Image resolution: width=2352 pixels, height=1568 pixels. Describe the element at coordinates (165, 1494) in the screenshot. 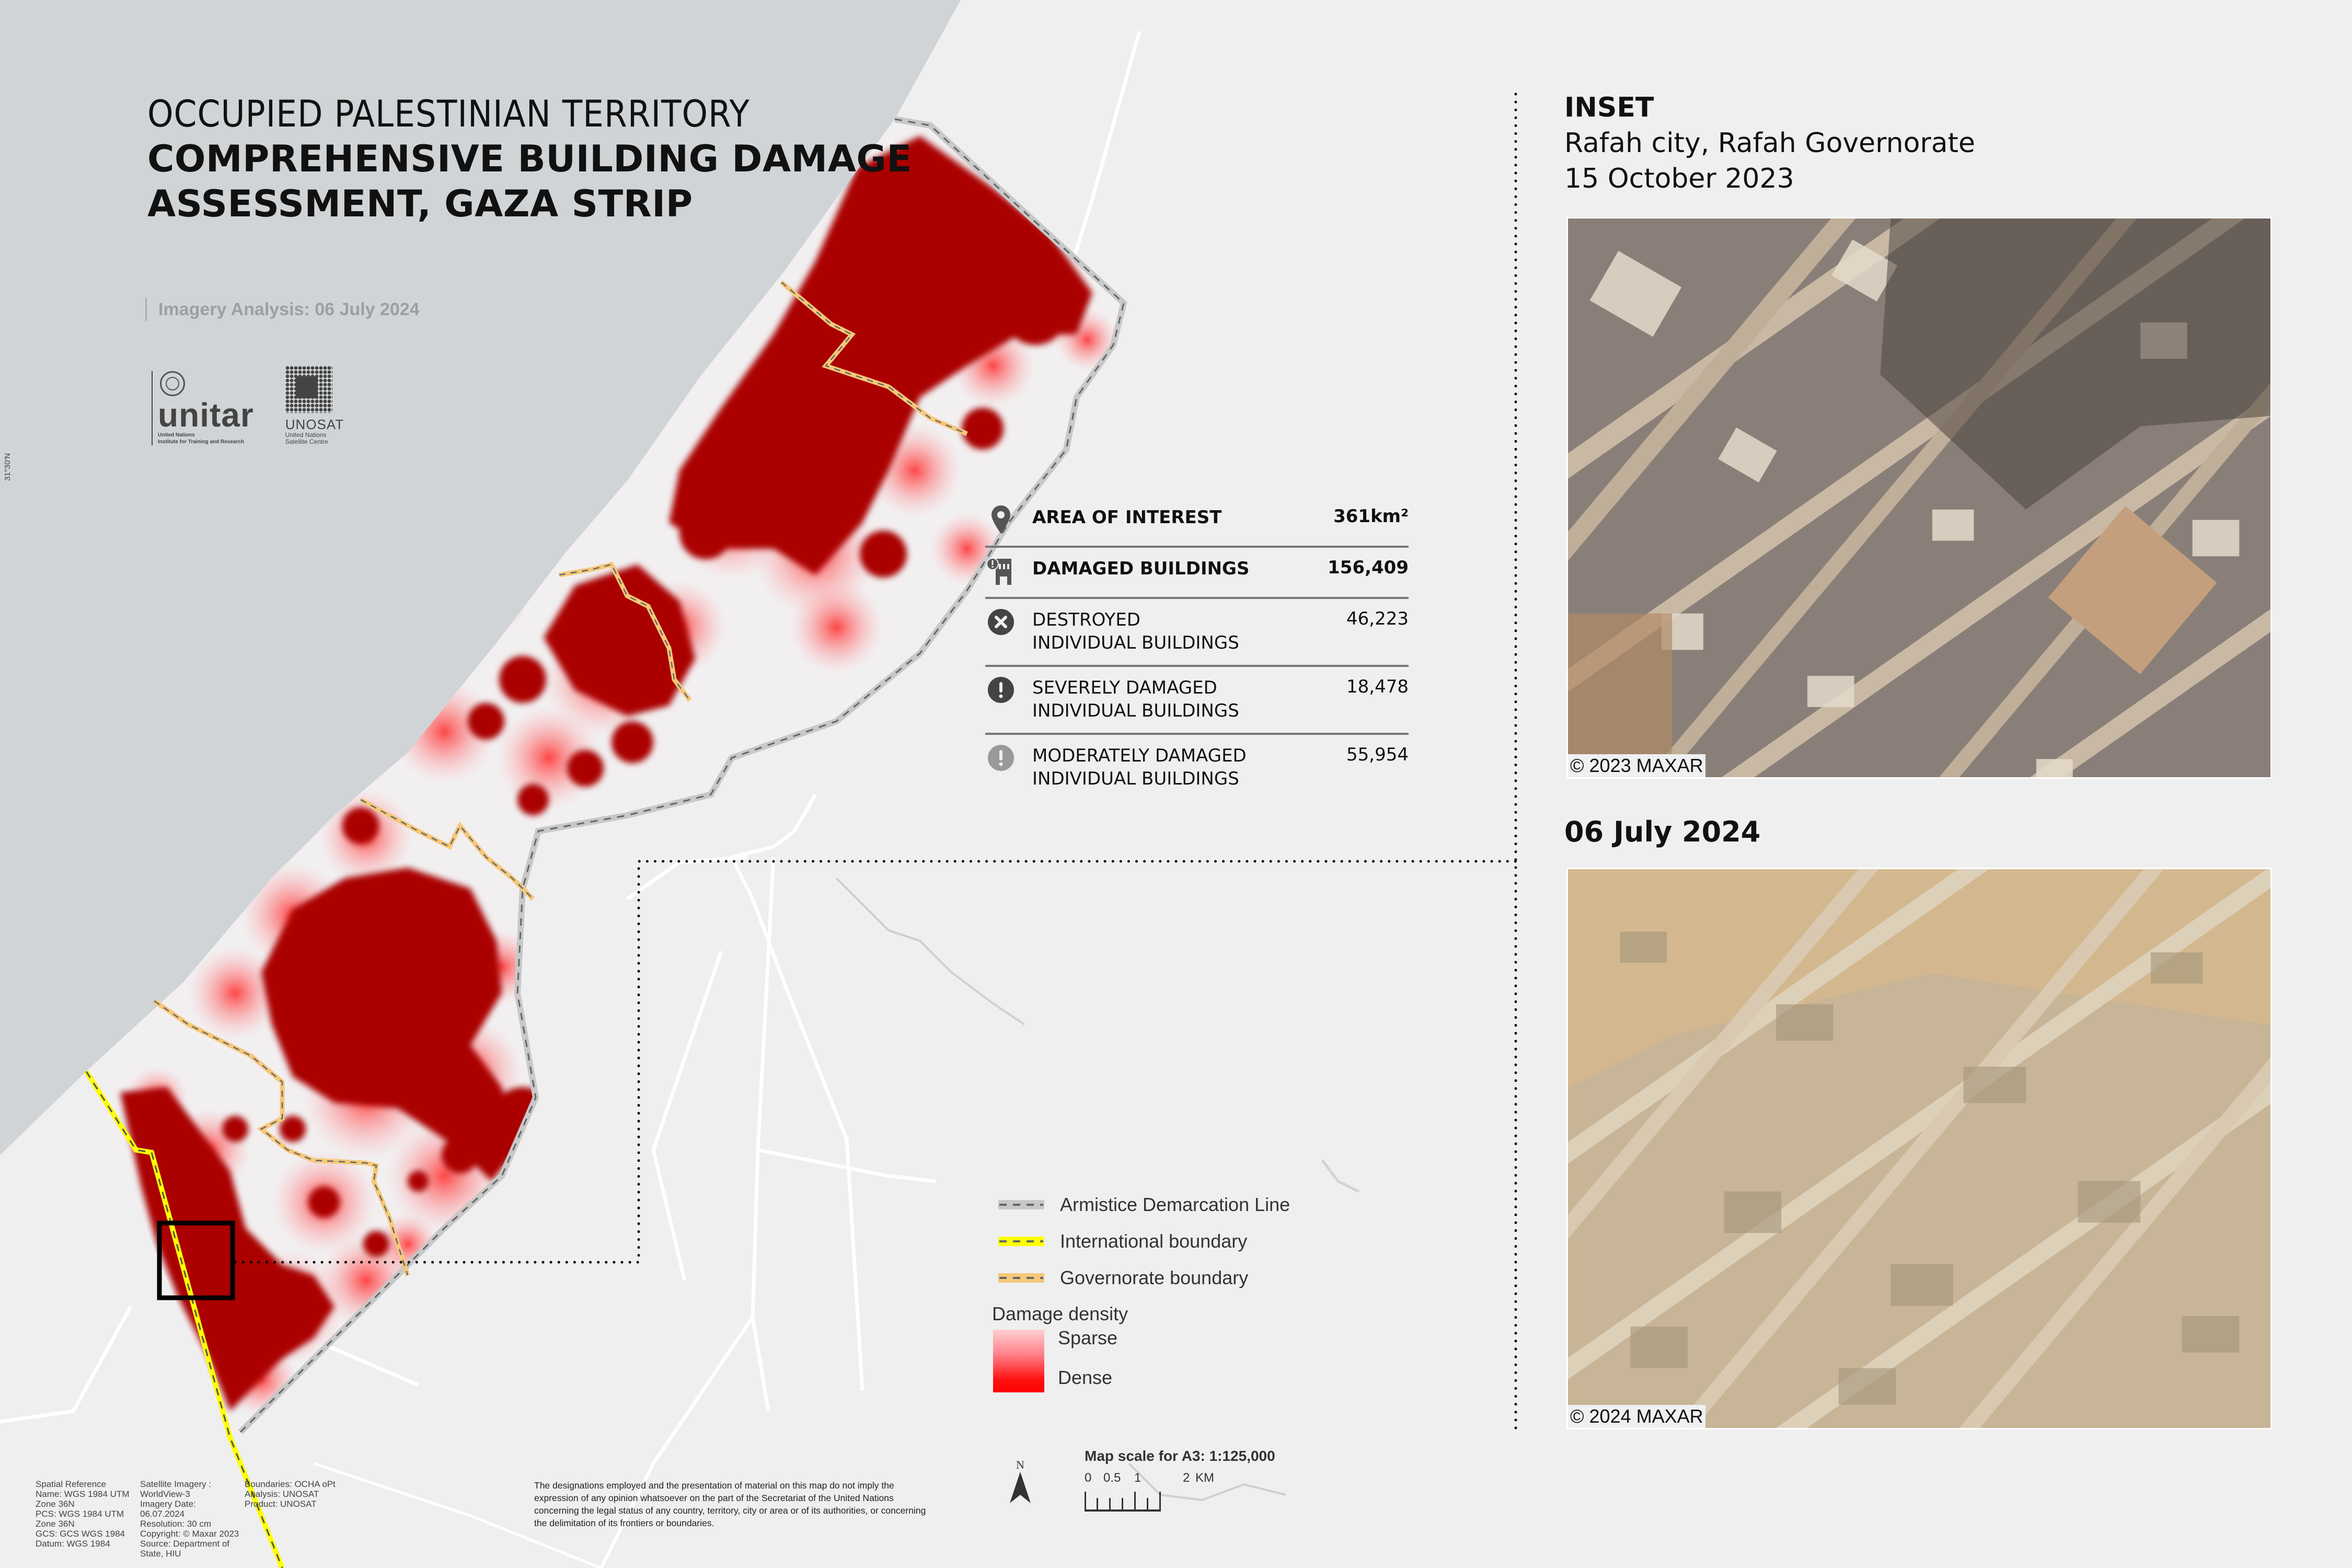

I see `meta-line: WorldView-3` at that location.